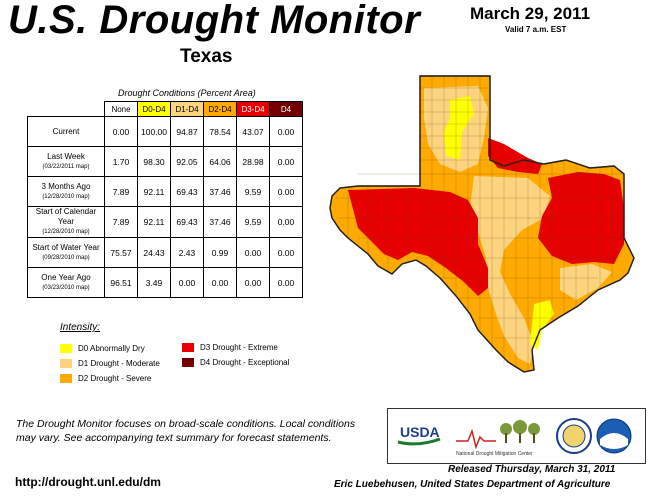  What do you see at coordinates (420, 432) in the screenshot?
I see `usda-logo-text: USDA` at bounding box center [420, 432].